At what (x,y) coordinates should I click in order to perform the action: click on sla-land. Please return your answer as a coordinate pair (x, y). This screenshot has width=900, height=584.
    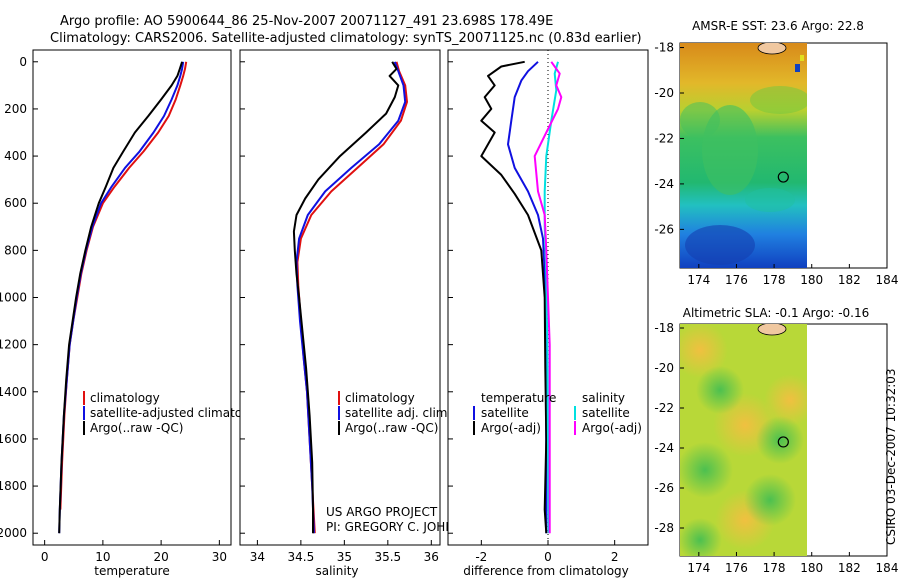
    Looking at the image, I should click on (772, 330).